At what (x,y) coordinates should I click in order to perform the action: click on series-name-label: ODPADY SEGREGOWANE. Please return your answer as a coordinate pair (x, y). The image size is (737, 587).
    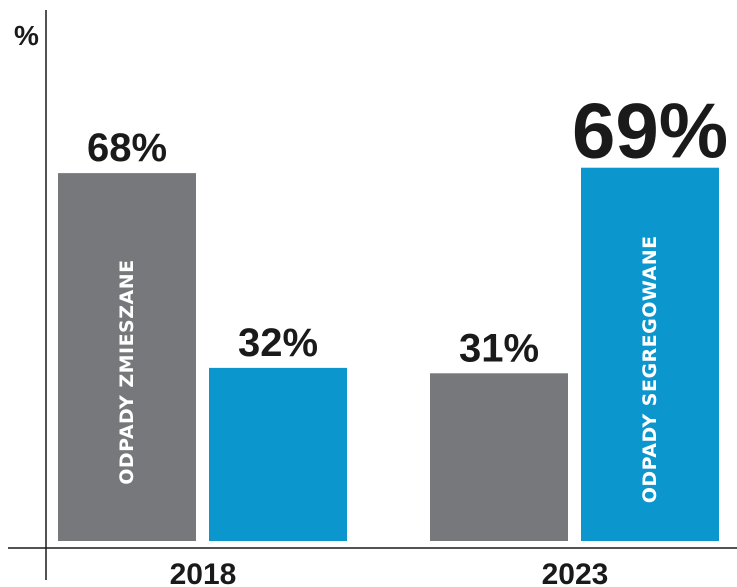
    Looking at the image, I should click on (650, 369).